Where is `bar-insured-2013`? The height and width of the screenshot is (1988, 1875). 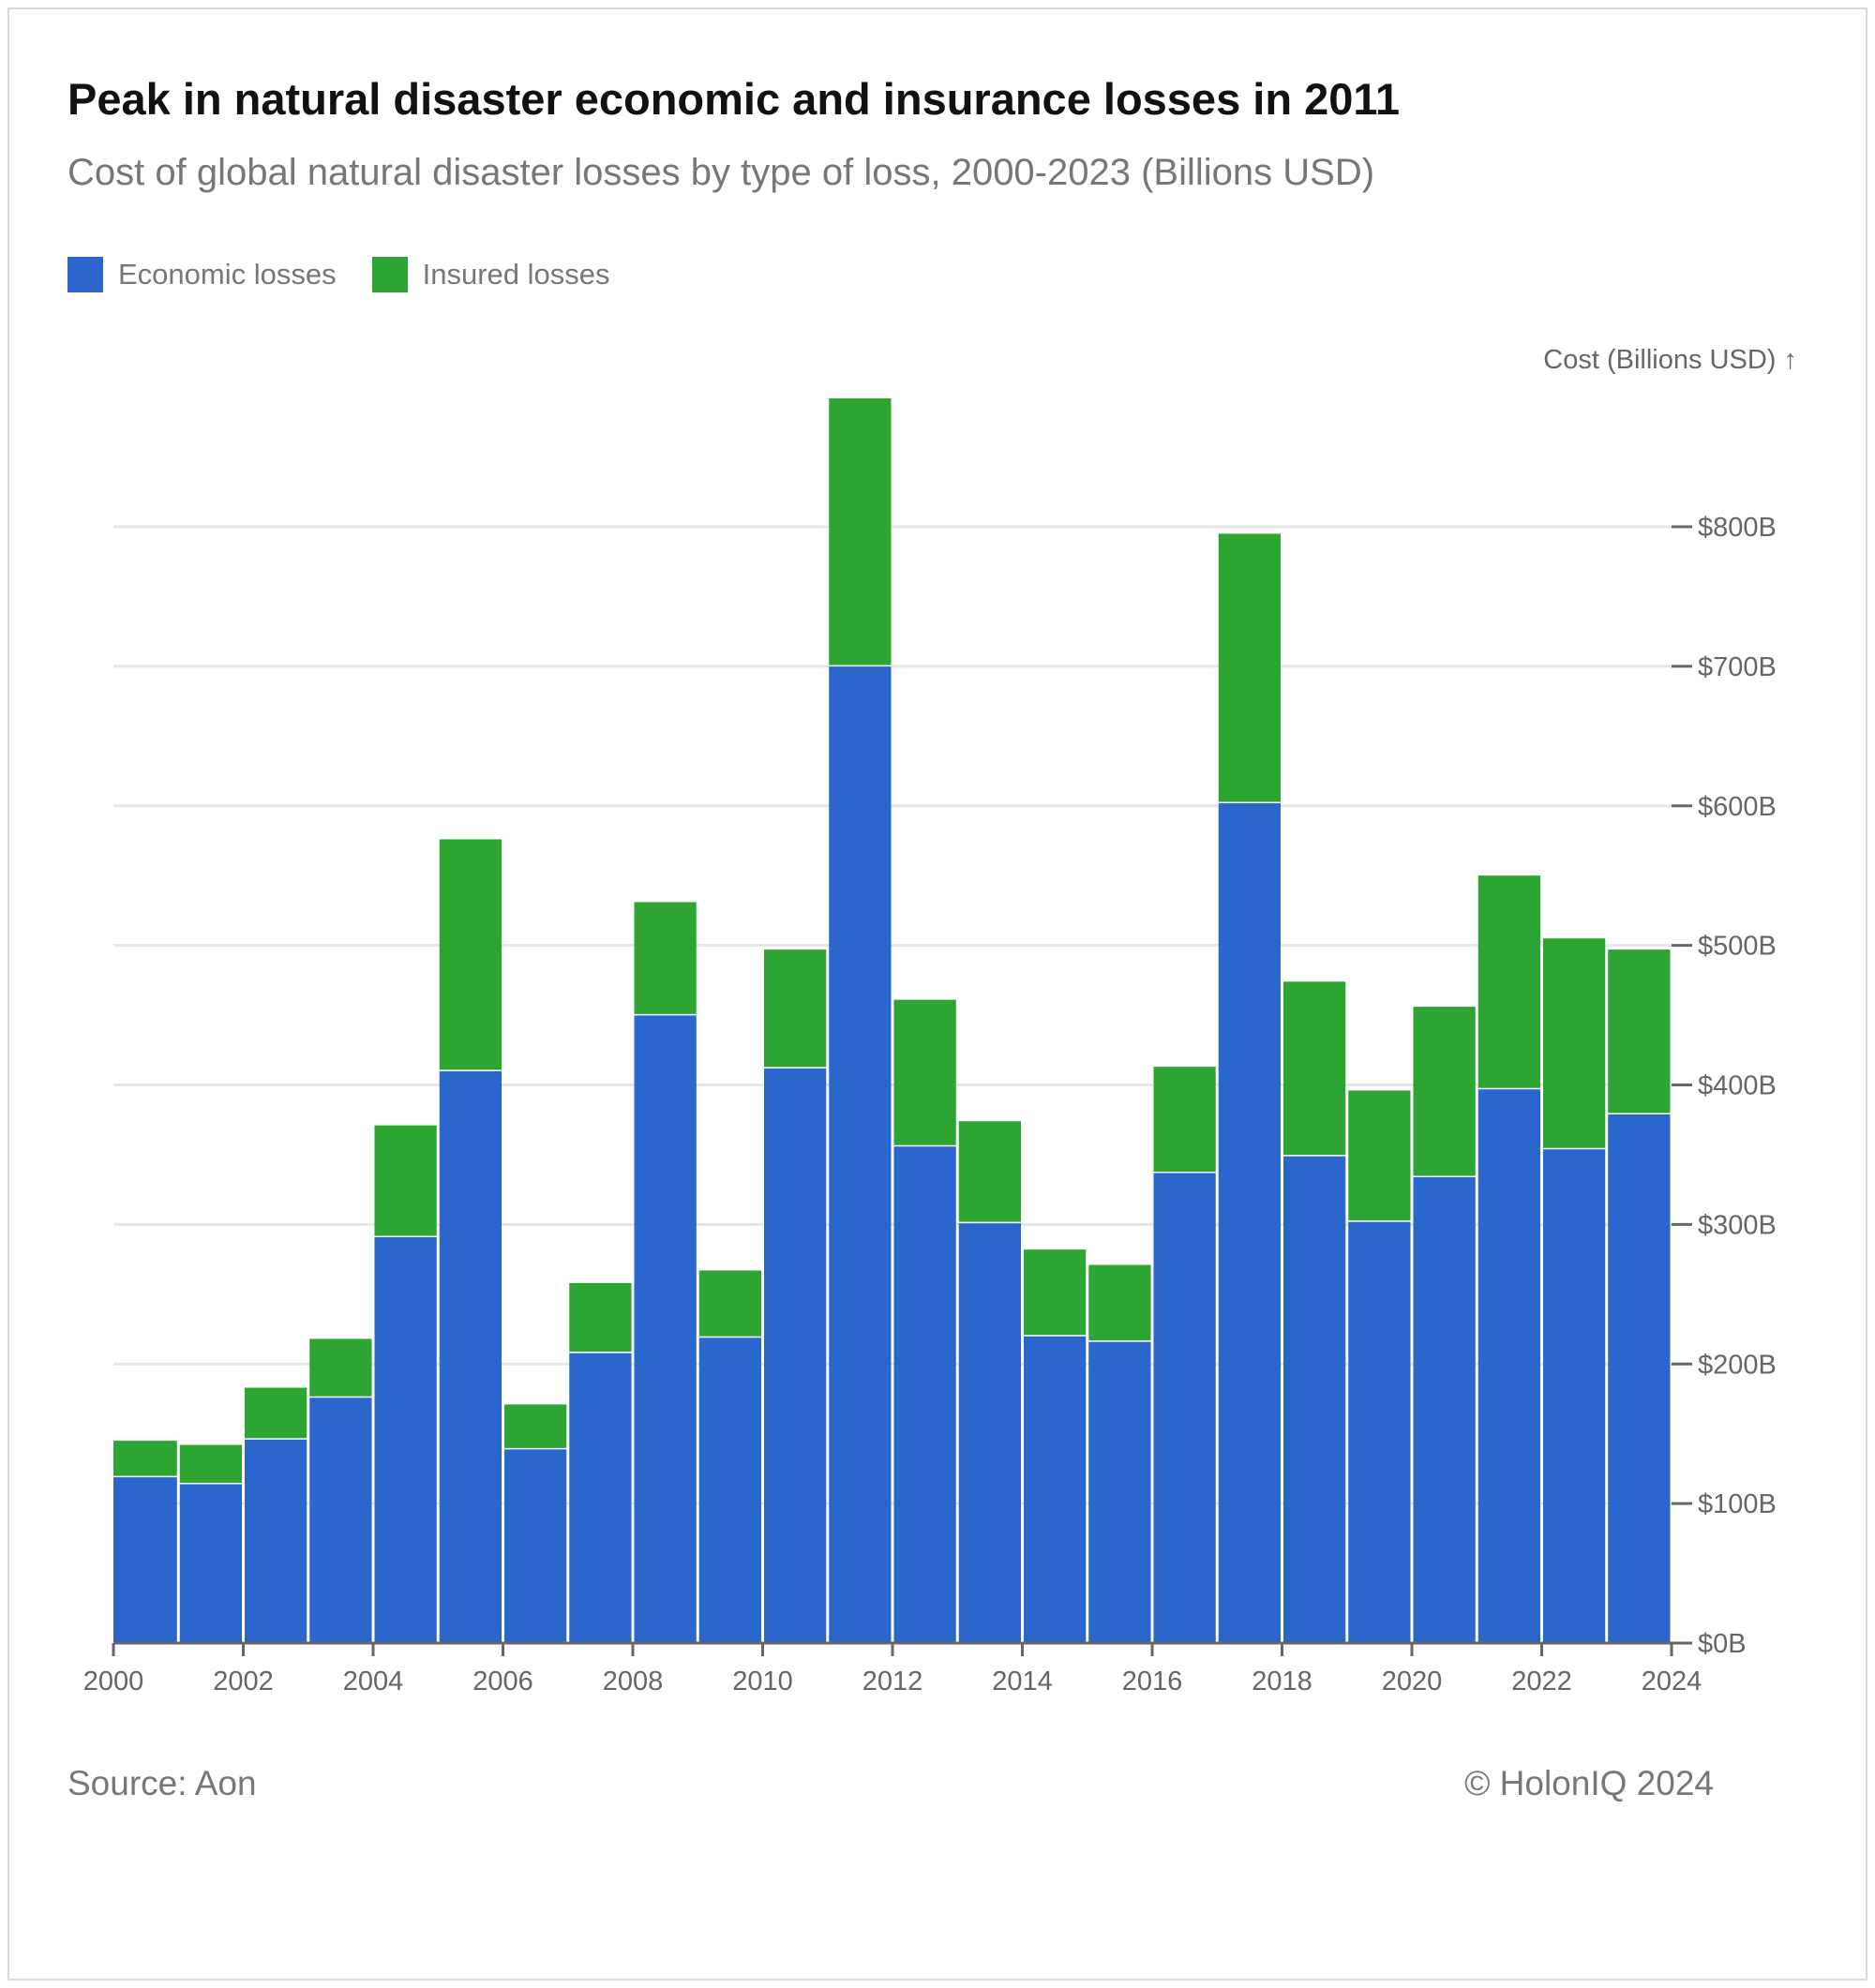 bar-insured-2013 is located at coordinates (989, 1171).